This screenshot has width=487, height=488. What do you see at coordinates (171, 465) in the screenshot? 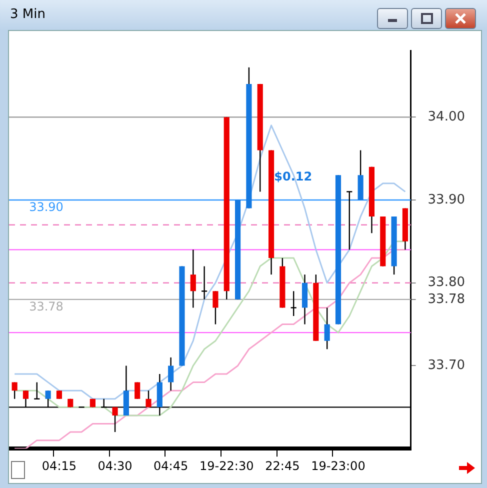
I see `x-tick-label: 04:45` at bounding box center [171, 465].